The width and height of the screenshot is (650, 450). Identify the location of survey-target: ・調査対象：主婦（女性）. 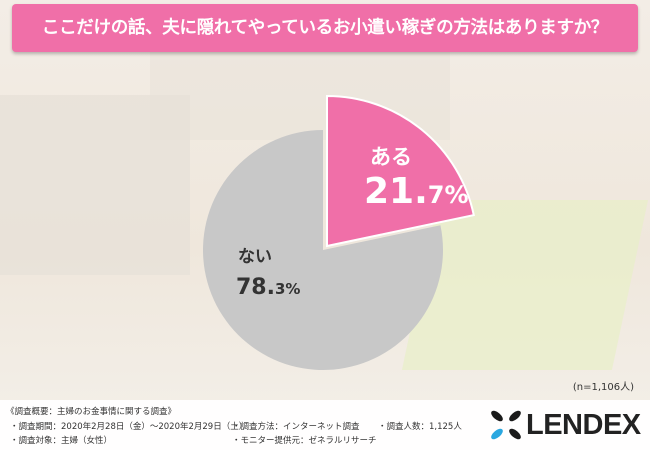
(61, 441).